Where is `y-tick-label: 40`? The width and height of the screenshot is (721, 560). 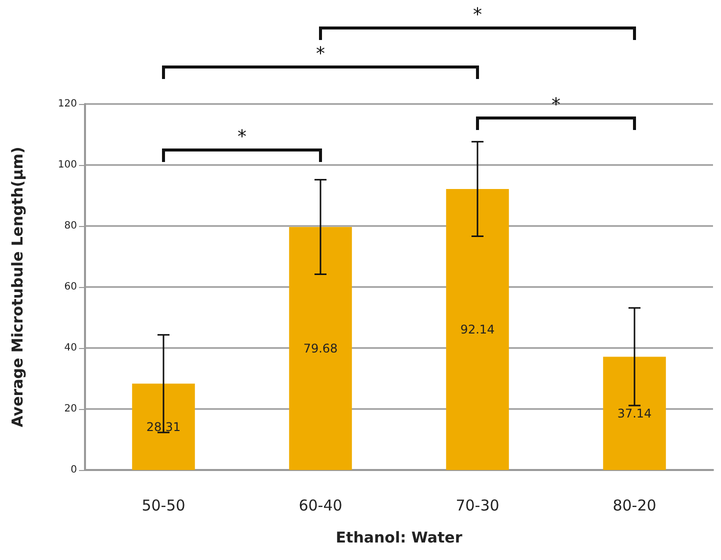
y-tick-label: 40 is located at coordinates (70, 348).